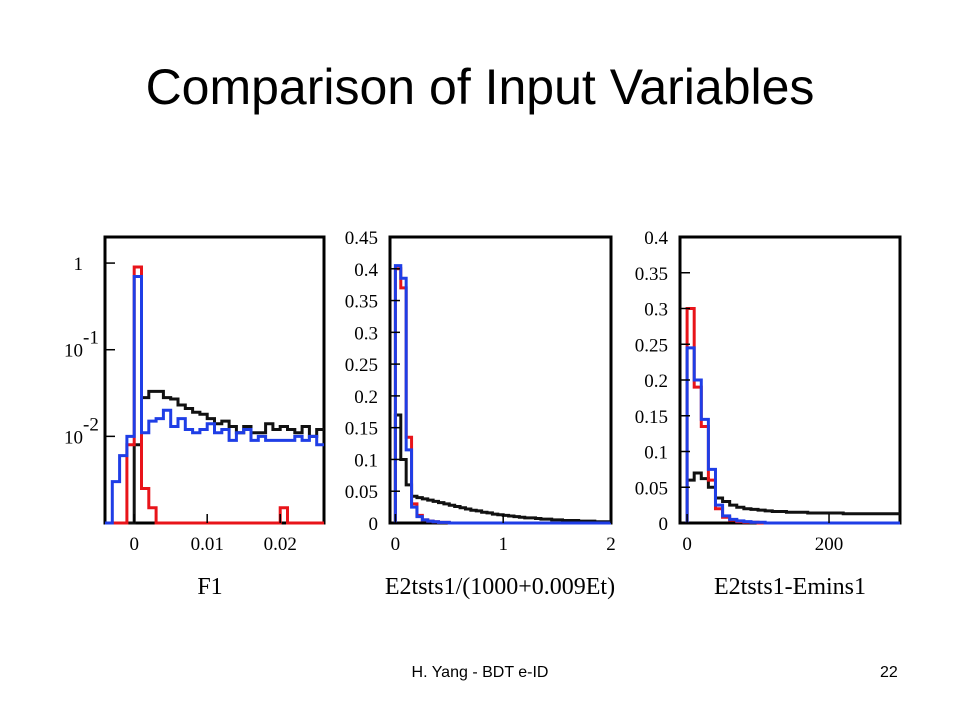 The width and height of the screenshot is (960, 720). What do you see at coordinates (91, 338) in the screenshot?
I see `y-tick-exponent: -1` at bounding box center [91, 338].